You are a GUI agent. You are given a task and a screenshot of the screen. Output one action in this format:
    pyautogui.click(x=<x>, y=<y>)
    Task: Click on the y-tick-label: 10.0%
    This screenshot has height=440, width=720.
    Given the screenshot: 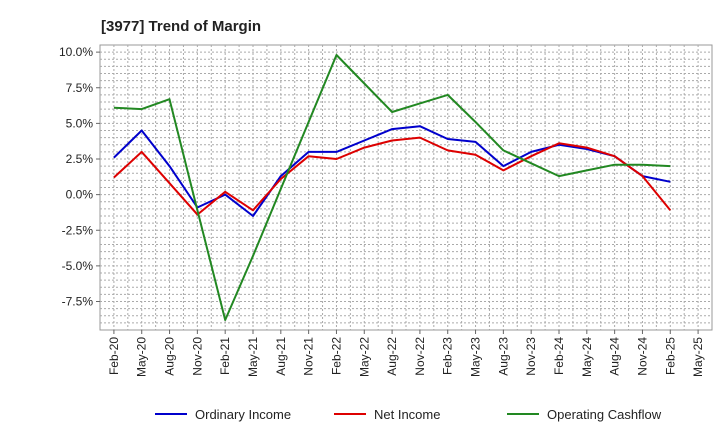 What is the action you would take?
    pyautogui.click(x=76, y=52)
    